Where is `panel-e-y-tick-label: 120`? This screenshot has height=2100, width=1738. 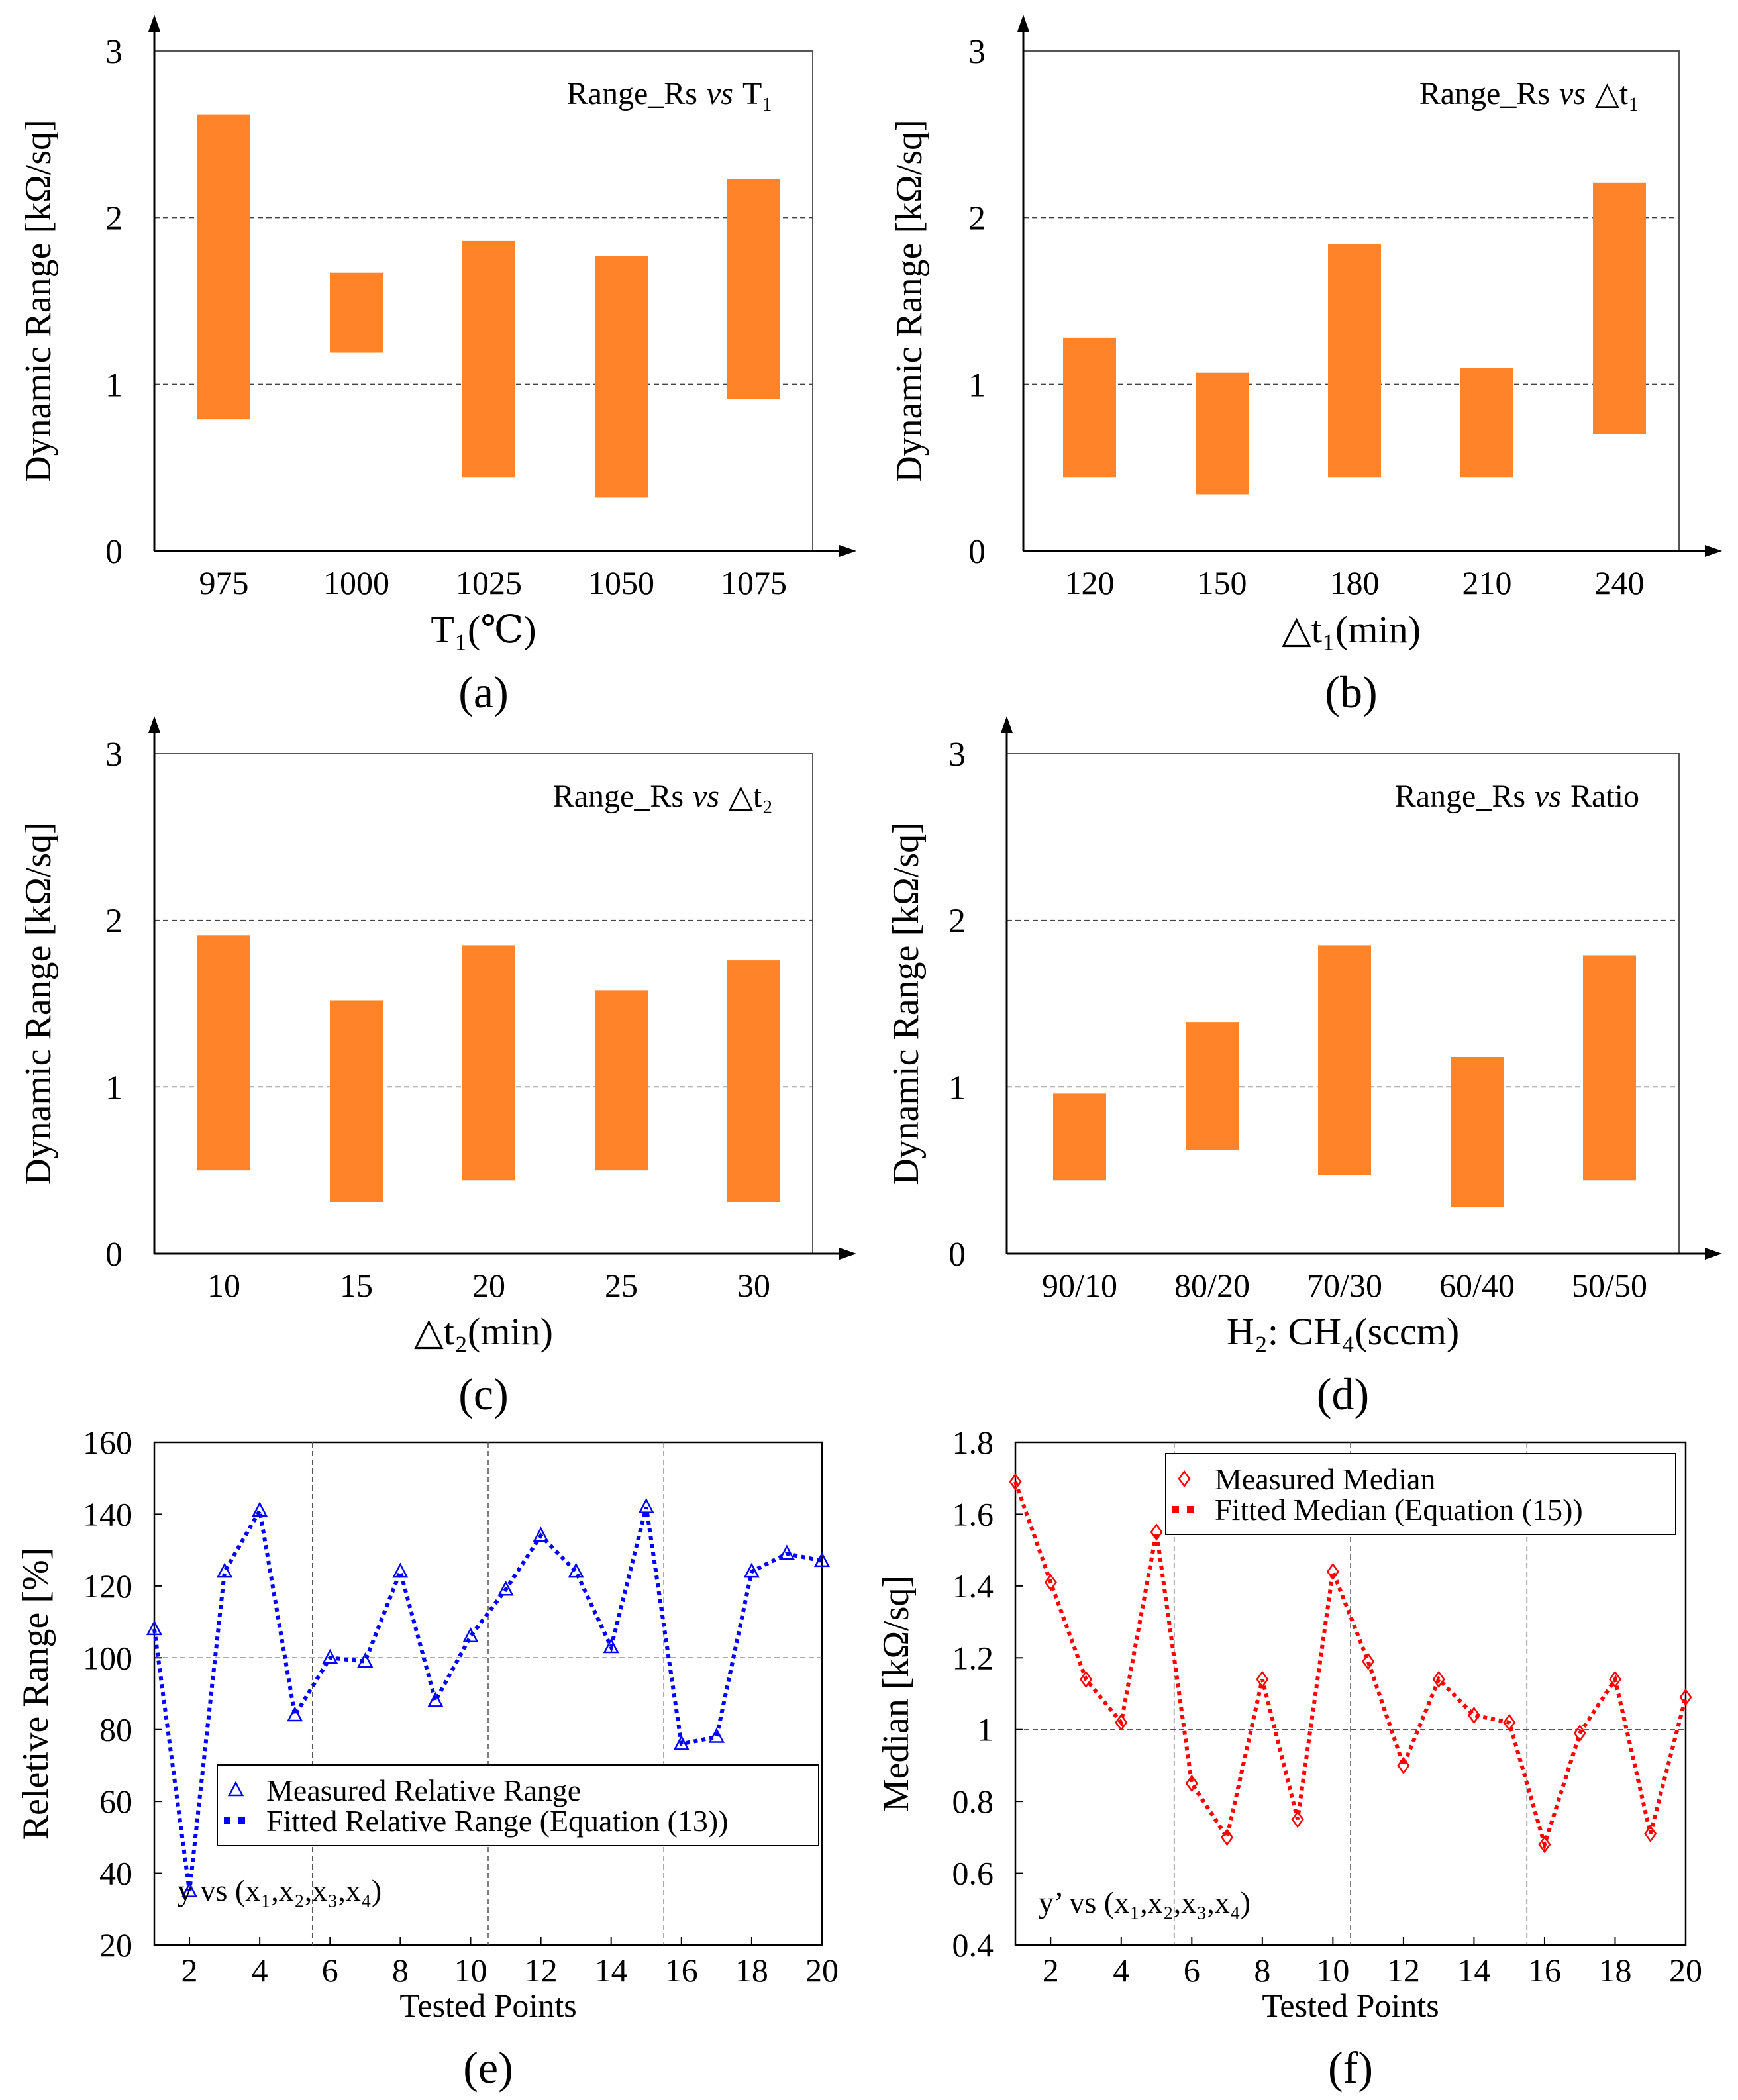
panel-e-y-tick-label: 120 is located at coordinates (108, 1587).